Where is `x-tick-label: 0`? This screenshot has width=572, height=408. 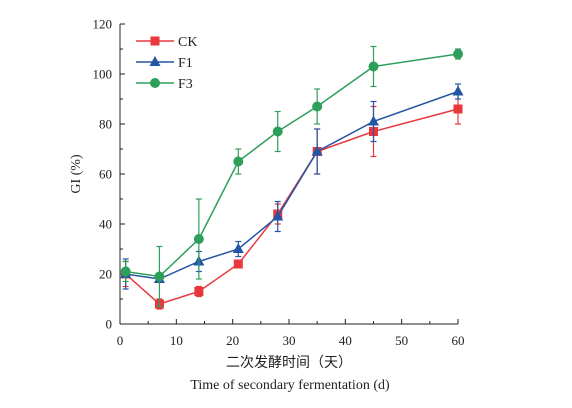 x-tick-label: 0 is located at coordinates (120, 340).